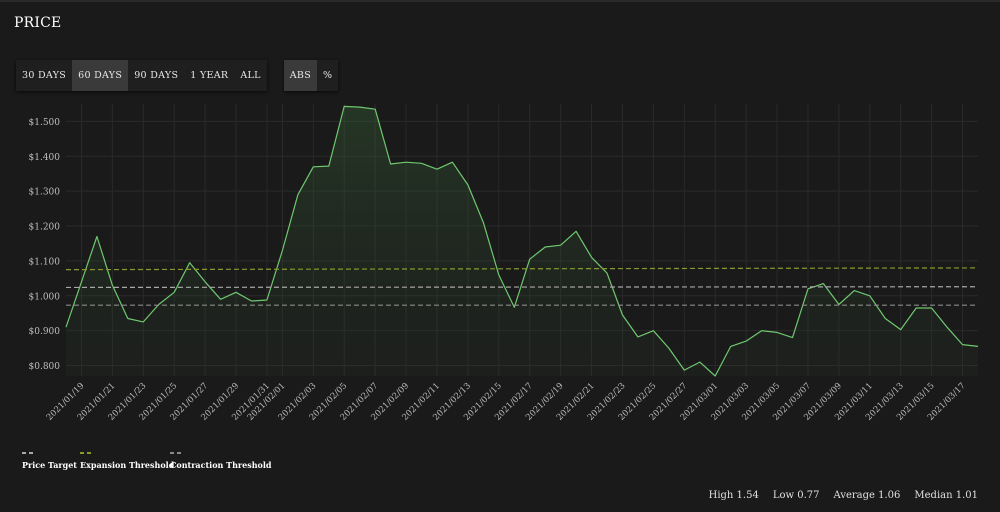 Image resolution: width=1000 pixels, height=512 pixels. What do you see at coordinates (100, 75) in the screenshot?
I see `range-60-days-button: 60 DAYS` at bounding box center [100, 75].